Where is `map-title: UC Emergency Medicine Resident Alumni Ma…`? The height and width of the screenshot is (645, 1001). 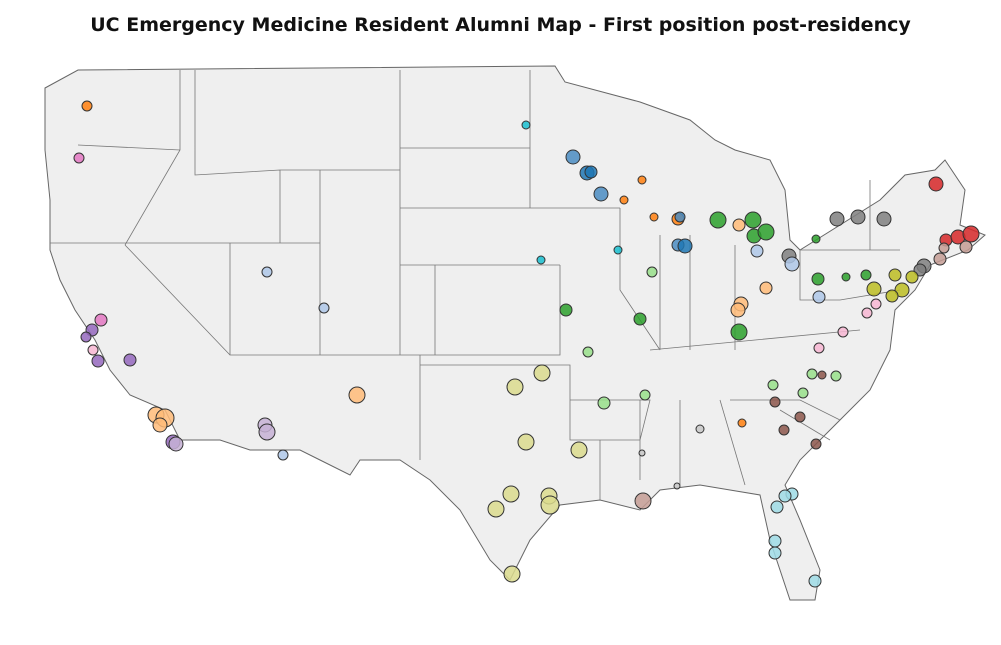 map-title: UC Emergency Medicine Resident Alumni Ma… is located at coordinates (500, 25).